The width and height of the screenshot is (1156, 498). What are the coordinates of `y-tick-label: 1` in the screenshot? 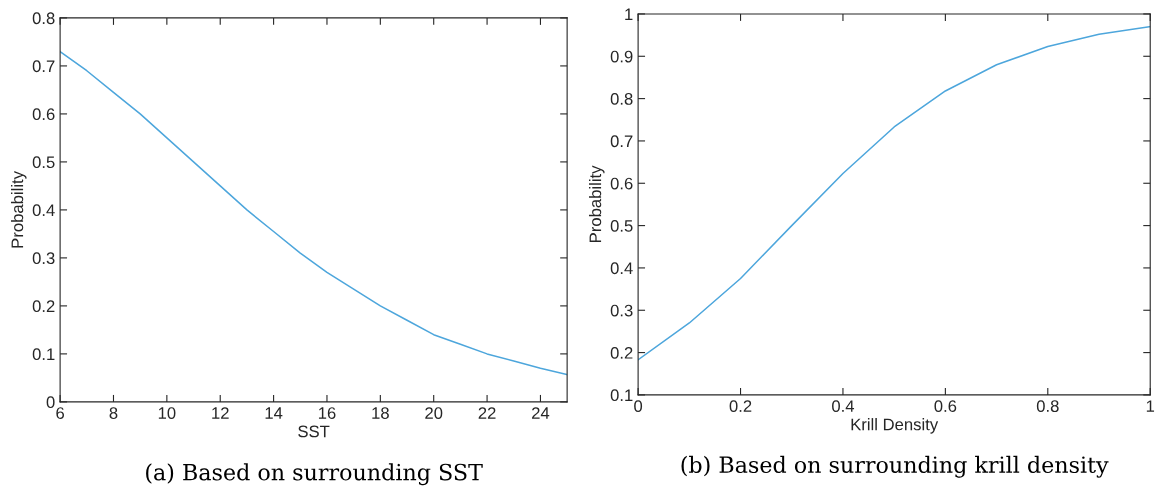 It's located at (629, 14).